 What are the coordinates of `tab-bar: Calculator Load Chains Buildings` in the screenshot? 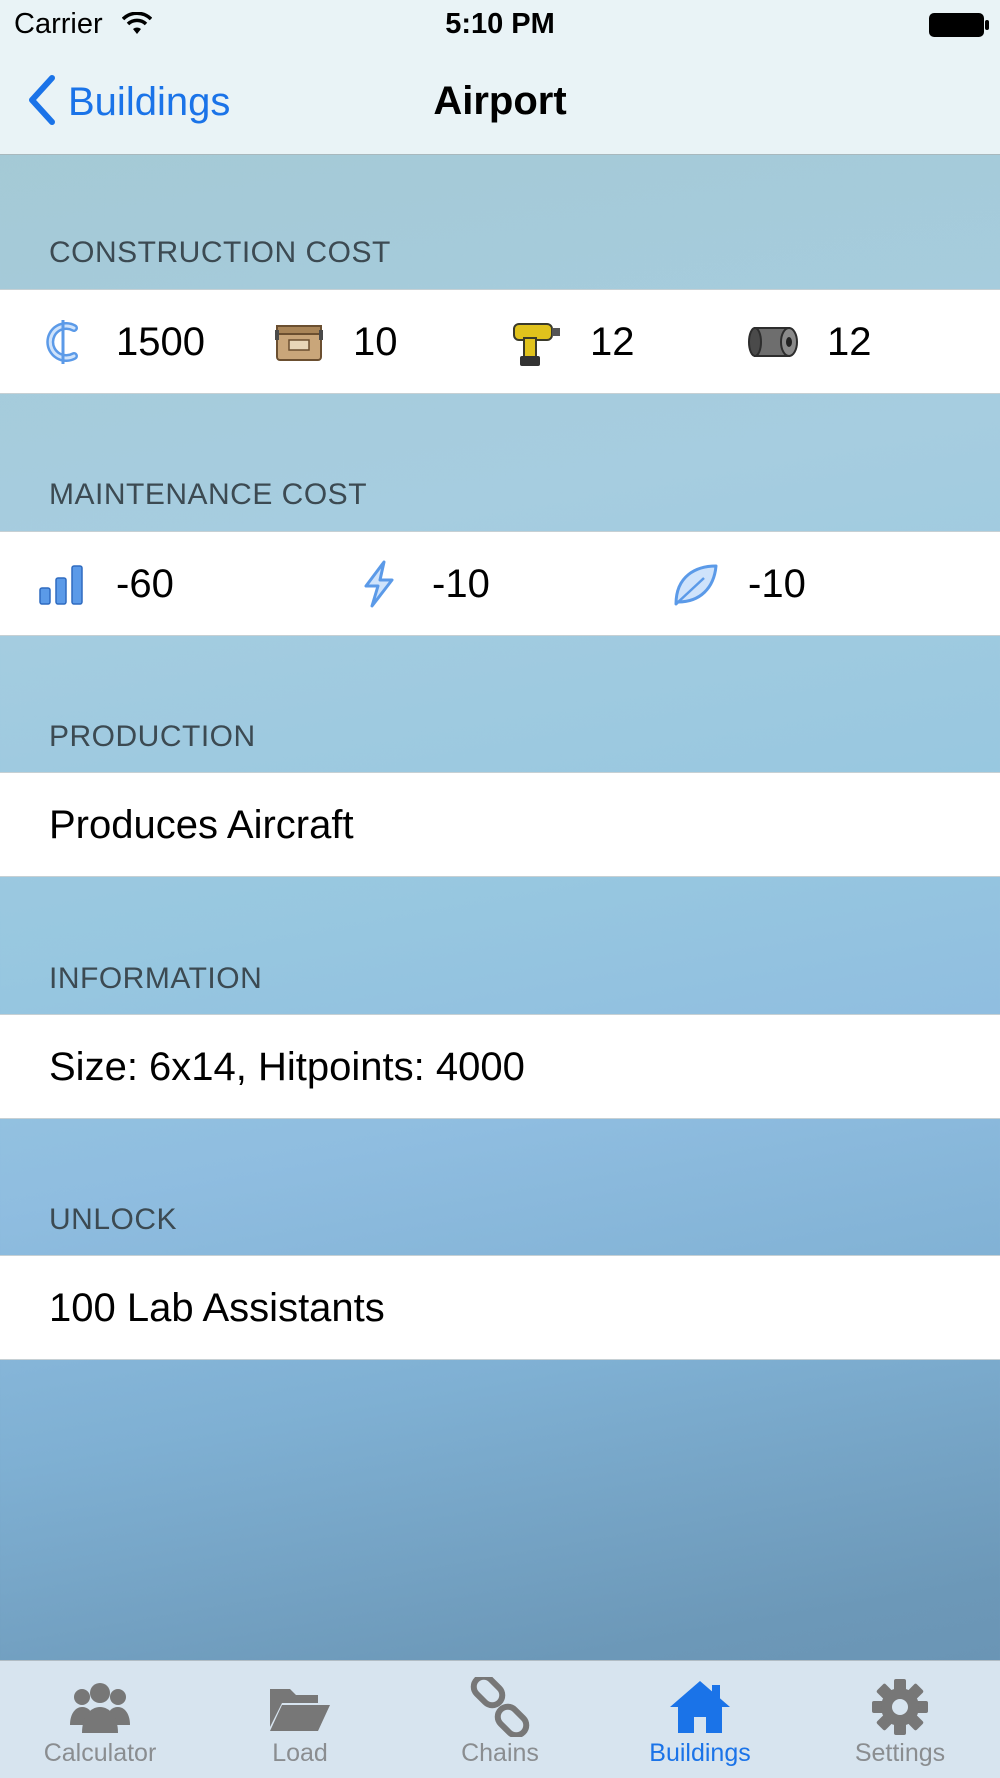 It's located at (500, 1719).